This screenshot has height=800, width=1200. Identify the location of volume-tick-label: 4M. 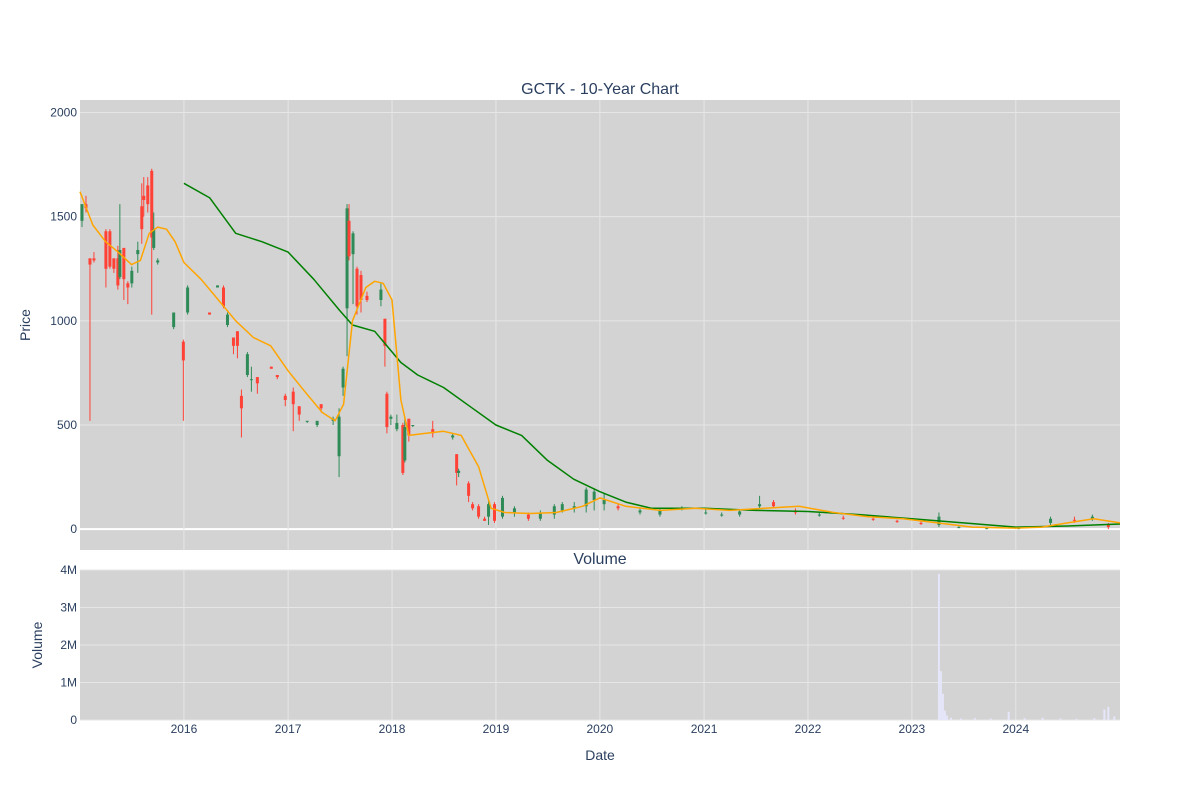
(68, 570).